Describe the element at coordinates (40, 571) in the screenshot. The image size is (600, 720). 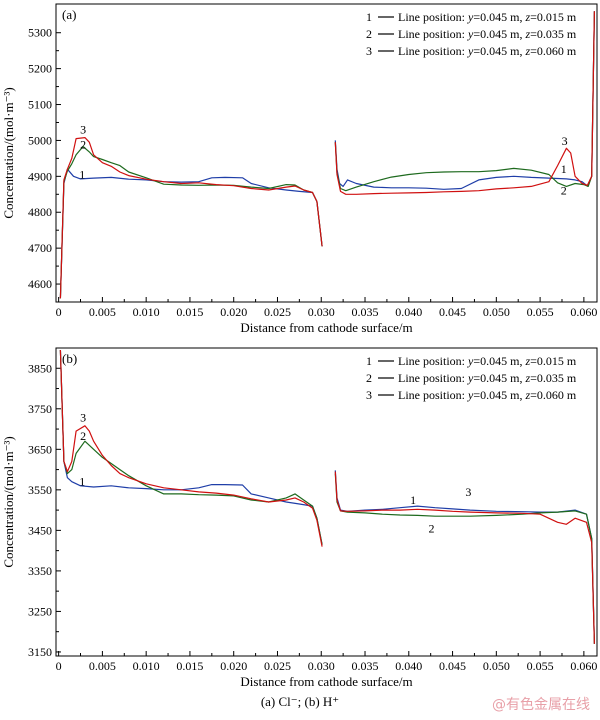
I see `y-tick-label: 3350` at that location.